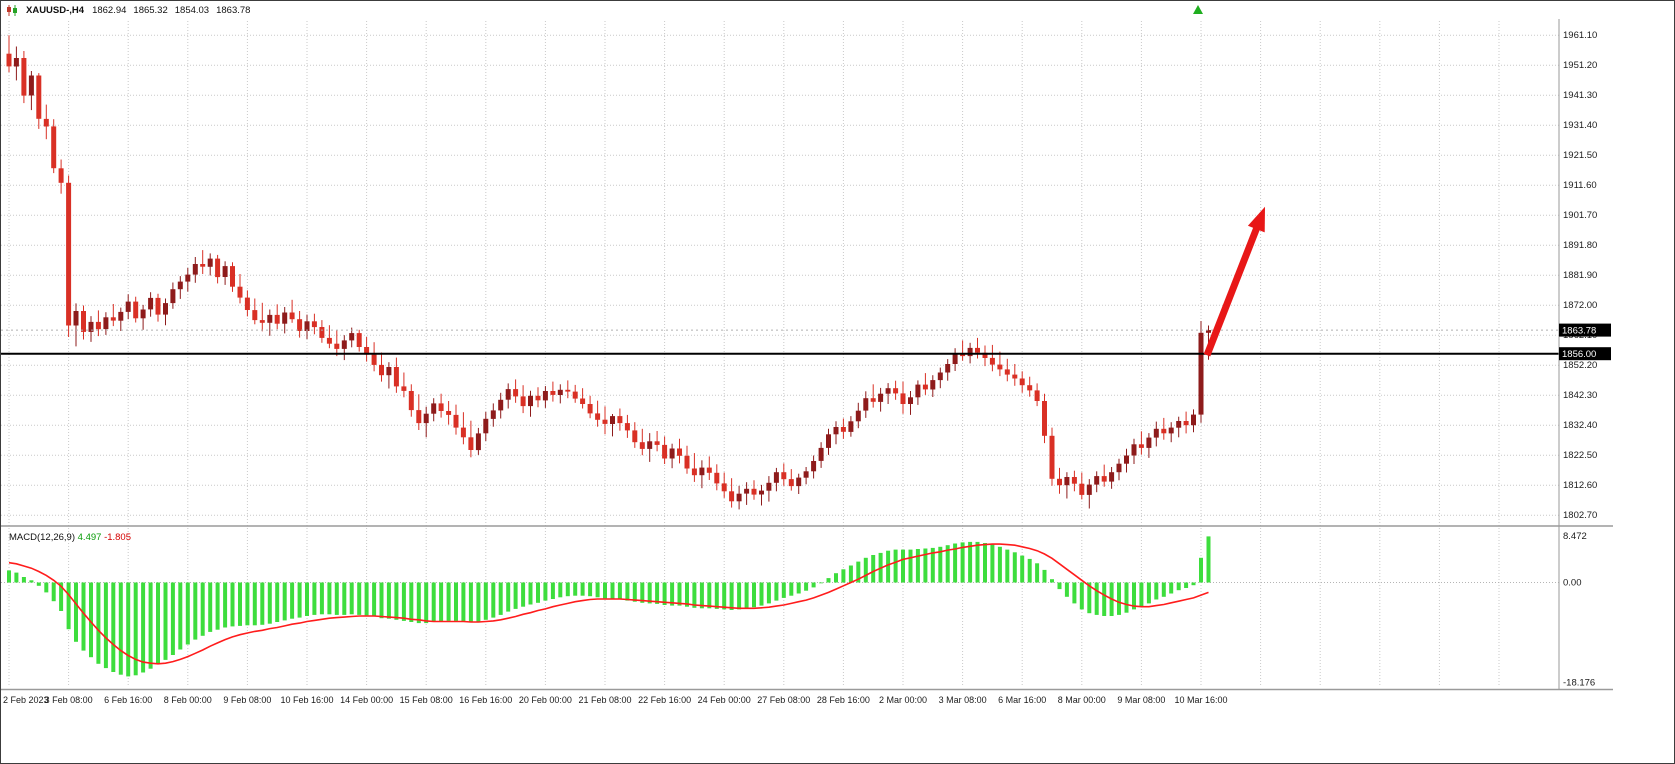 The height and width of the screenshot is (764, 1675). I want to click on time-tick-label: 9 Mar 08:00, so click(1141, 700).